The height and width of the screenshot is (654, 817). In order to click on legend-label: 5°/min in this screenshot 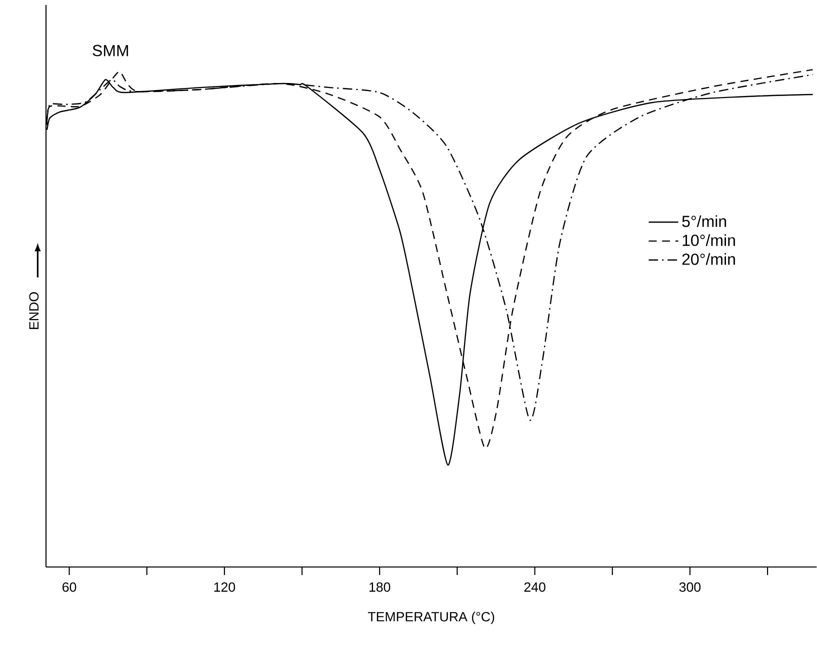, I will do `click(704, 221)`.